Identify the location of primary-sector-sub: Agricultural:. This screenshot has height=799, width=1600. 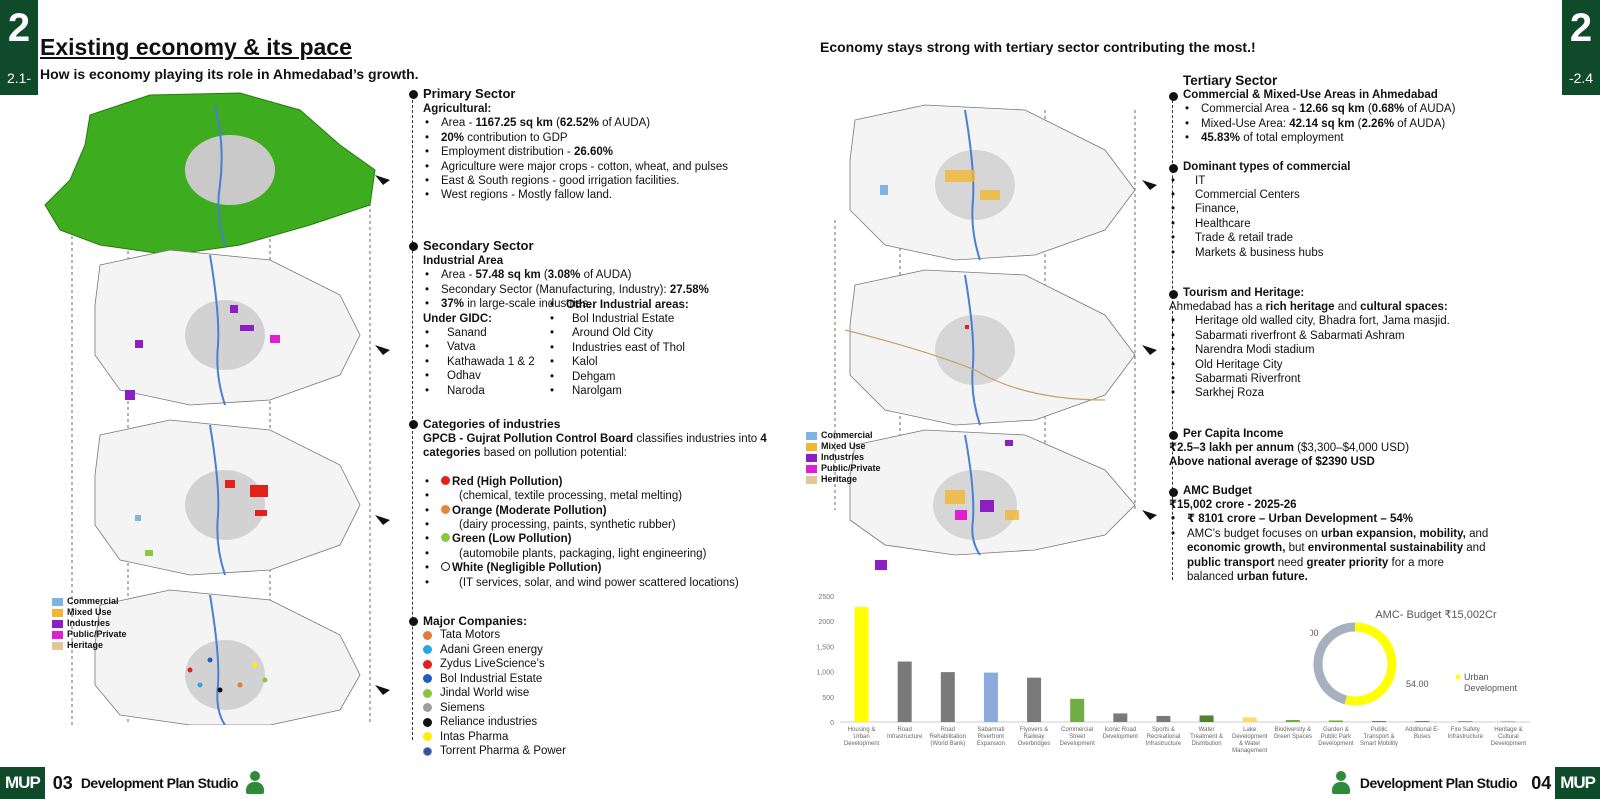
(457, 109).